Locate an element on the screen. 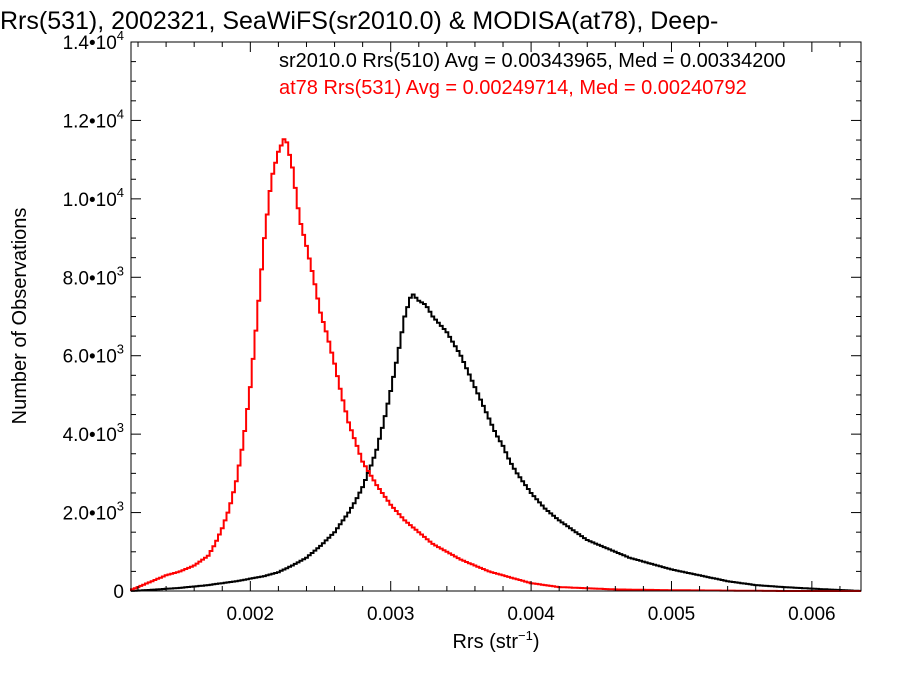 The height and width of the screenshot is (675, 900). y-tick-label-base: 0 is located at coordinates (118, 592).